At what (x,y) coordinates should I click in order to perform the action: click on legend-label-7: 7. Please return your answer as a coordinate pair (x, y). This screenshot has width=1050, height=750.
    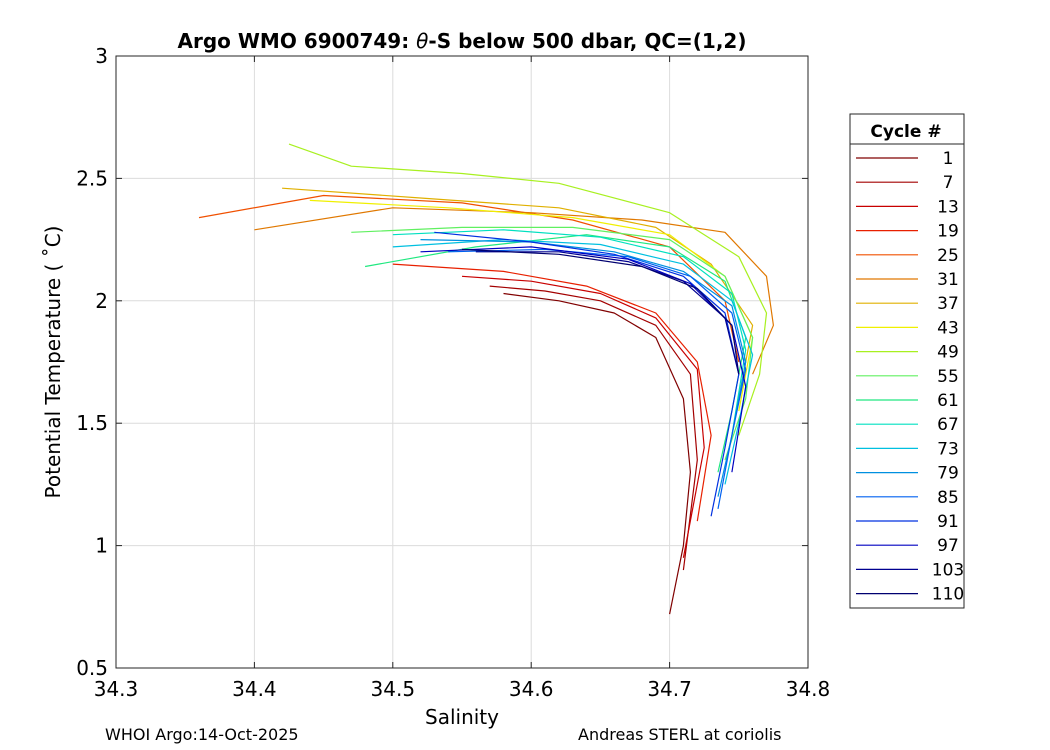
    Looking at the image, I should click on (948, 183).